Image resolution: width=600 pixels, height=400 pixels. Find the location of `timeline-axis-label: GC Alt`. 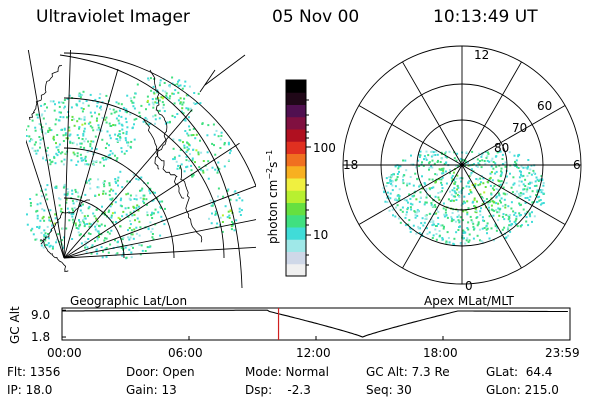

timeline-axis-label: GC Alt is located at coordinates (15, 325).